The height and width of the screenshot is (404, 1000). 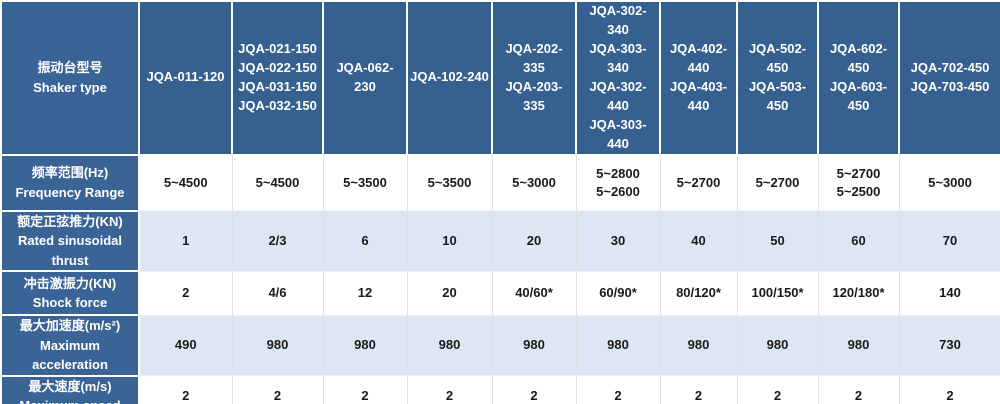 What do you see at coordinates (778, 293) in the screenshot?
I see `value-cell: 100/150*` at bounding box center [778, 293].